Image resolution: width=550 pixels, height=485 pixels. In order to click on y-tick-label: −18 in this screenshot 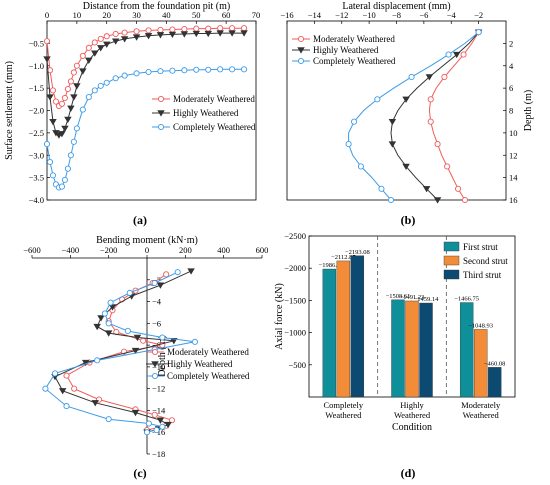, I will do `click(158, 454)`.